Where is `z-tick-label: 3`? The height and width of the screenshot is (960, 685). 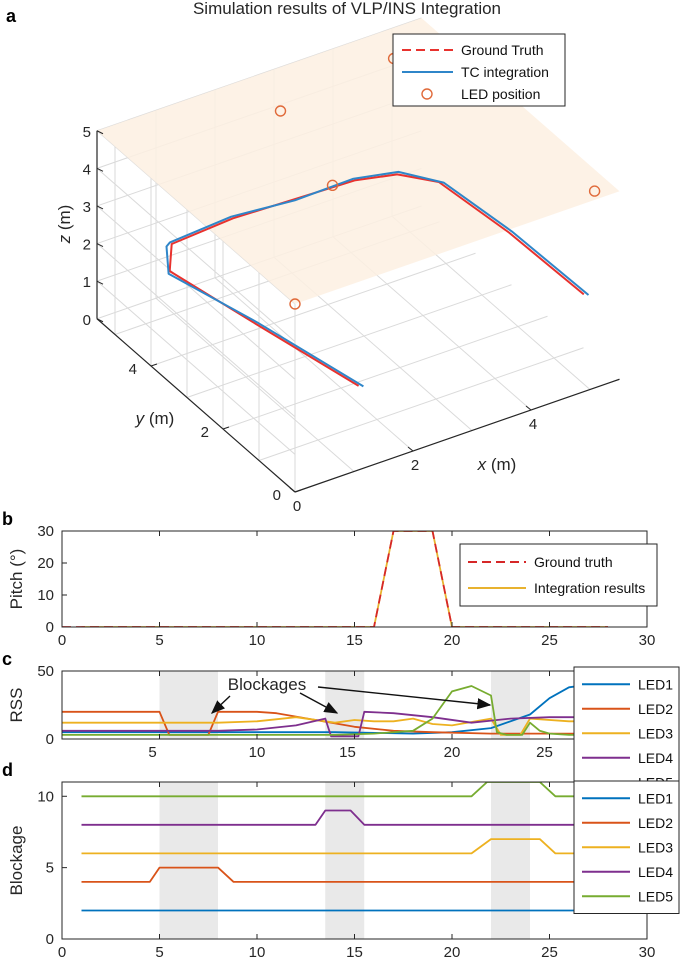 z-tick-label: 3 is located at coordinates (87, 207).